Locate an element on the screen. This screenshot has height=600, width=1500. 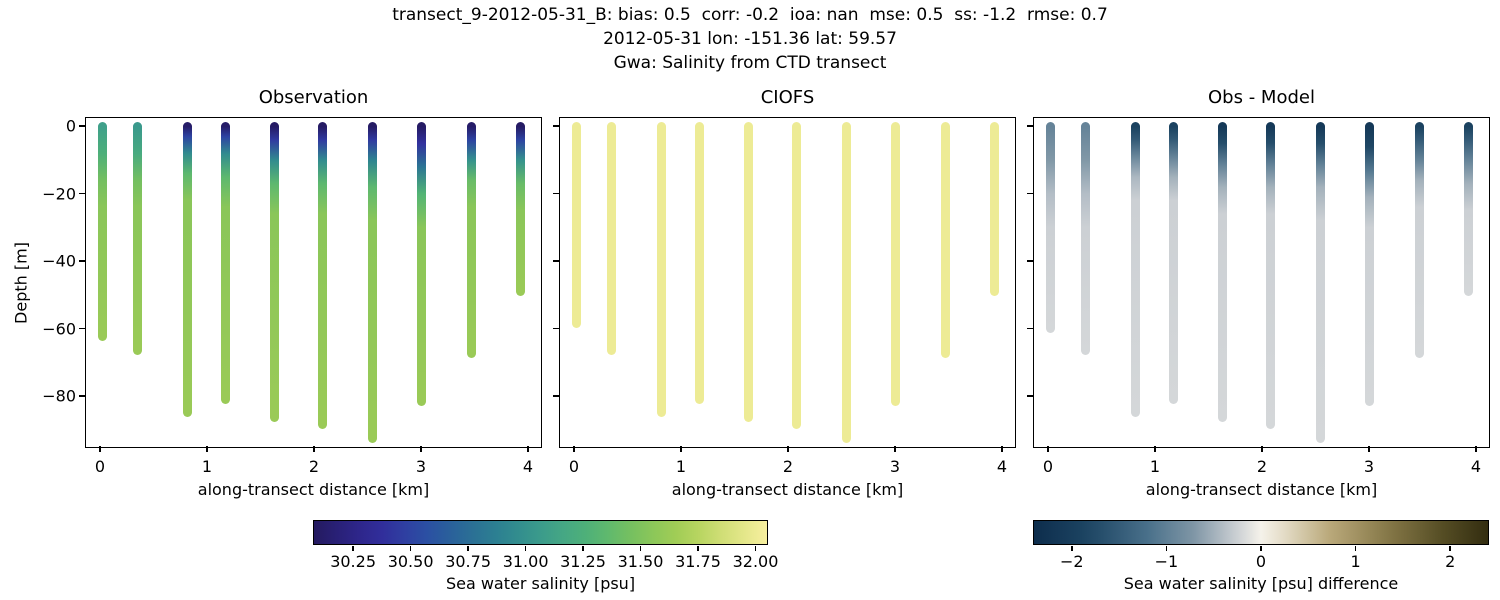
figure-title-variable: Gwa: Salinity from CTD transect is located at coordinates (750, 63).